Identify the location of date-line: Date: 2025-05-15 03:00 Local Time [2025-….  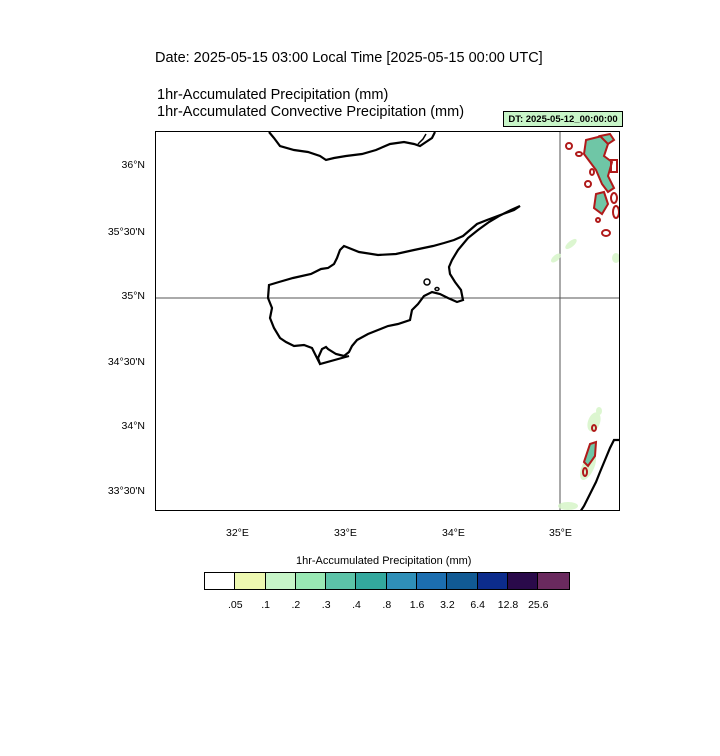
(349, 58).